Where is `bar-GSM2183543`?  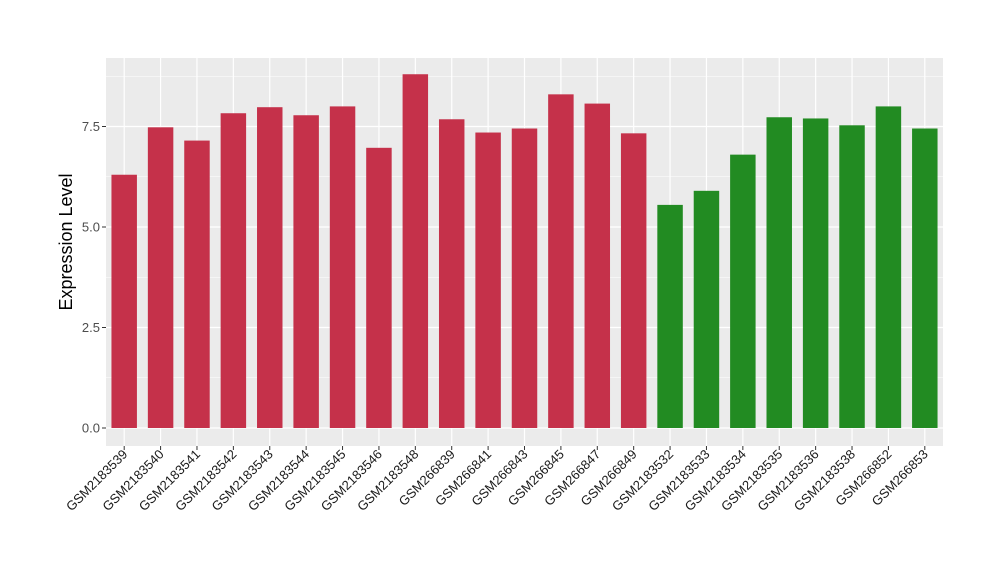
bar-GSM2183543 is located at coordinates (270, 267).